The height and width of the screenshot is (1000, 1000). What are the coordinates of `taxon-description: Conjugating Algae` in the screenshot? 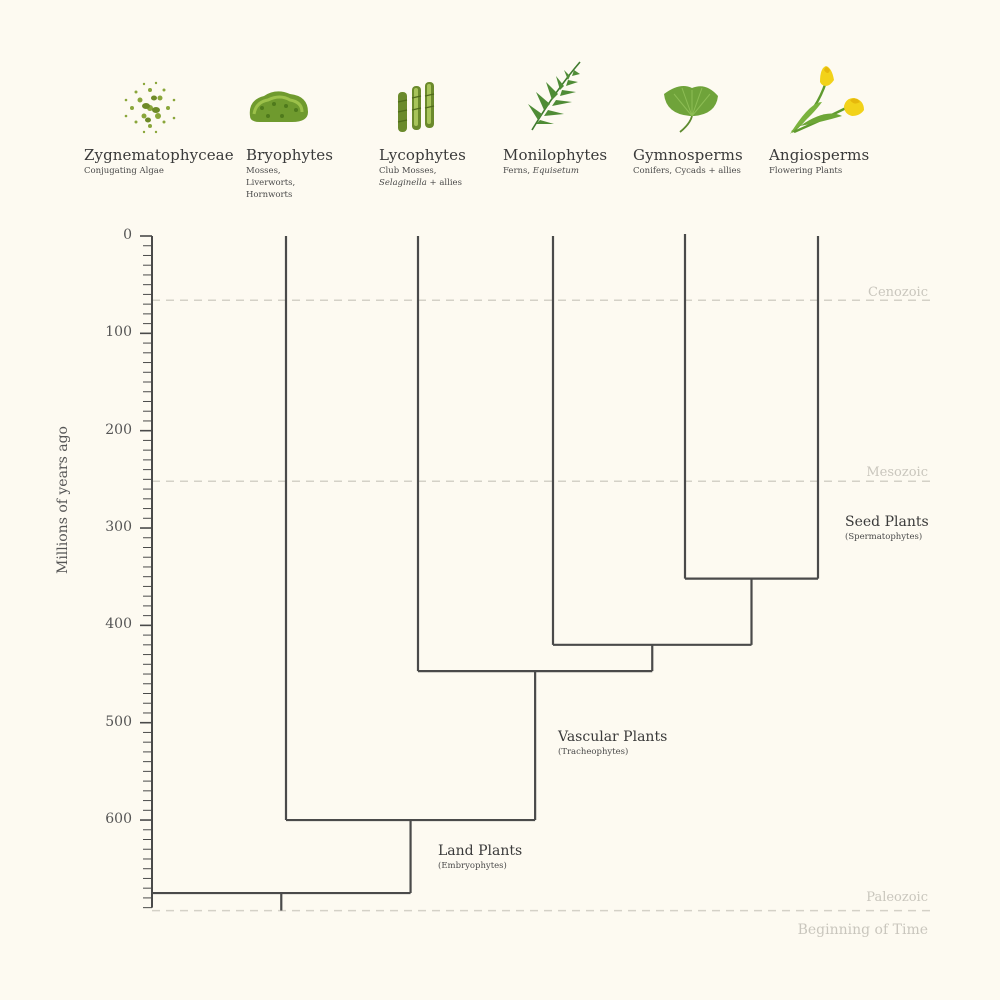 It's located at (124, 171).